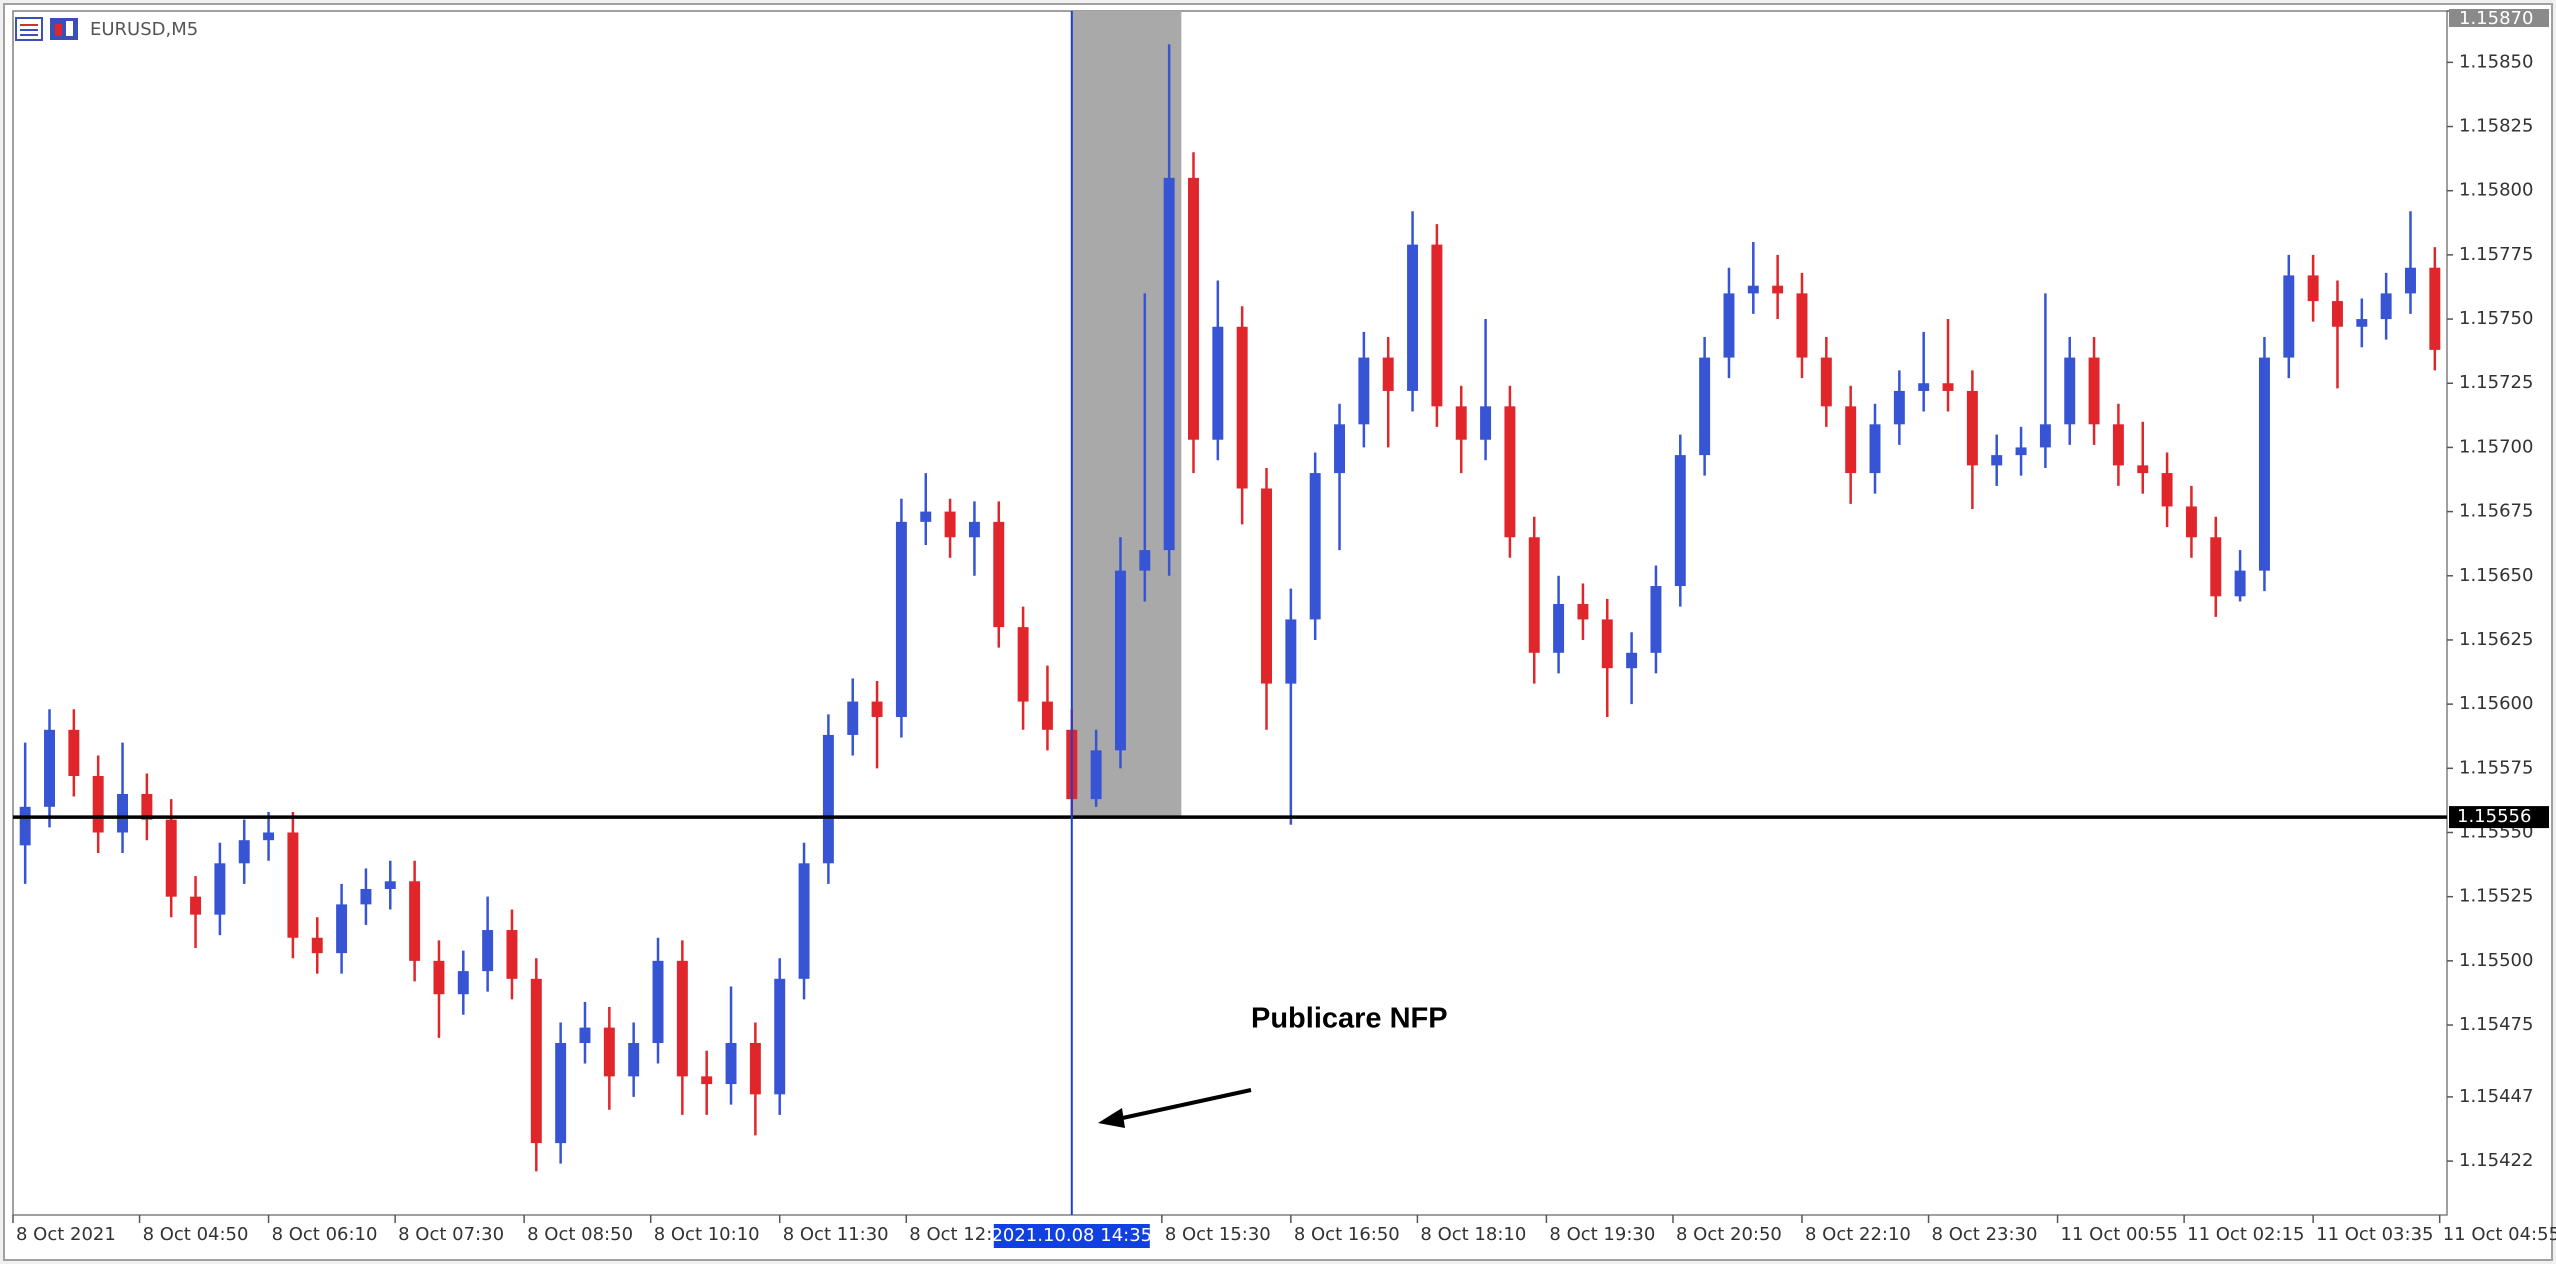 This screenshot has height=1264, width=2556. Describe the element at coordinates (2496, 61) in the screenshot. I see `y-tick-label: 1.15850` at that location.